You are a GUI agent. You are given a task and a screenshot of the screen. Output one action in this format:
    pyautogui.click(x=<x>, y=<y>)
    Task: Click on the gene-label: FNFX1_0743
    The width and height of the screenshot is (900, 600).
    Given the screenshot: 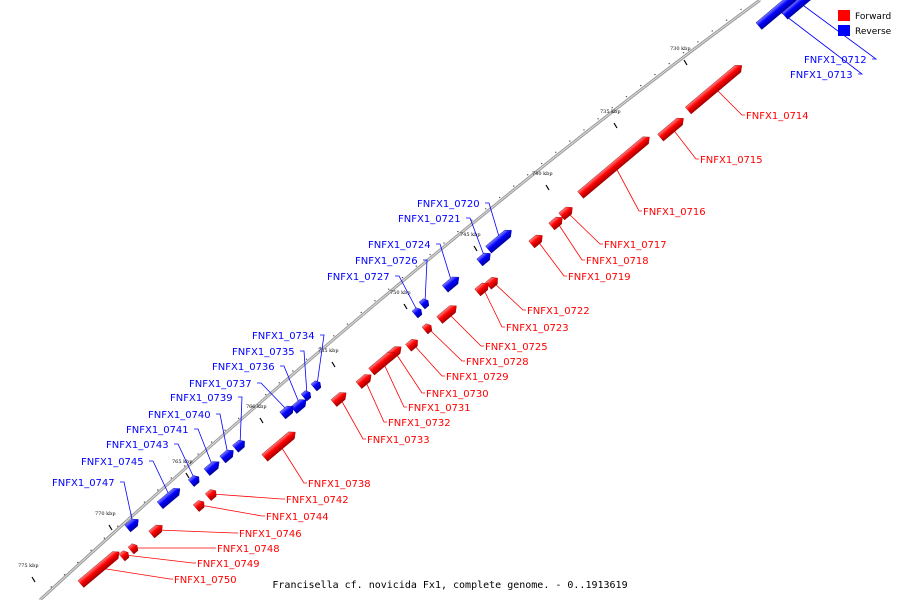 What is the action you would take?
    pyautogui.click(x=137, y=445)
    